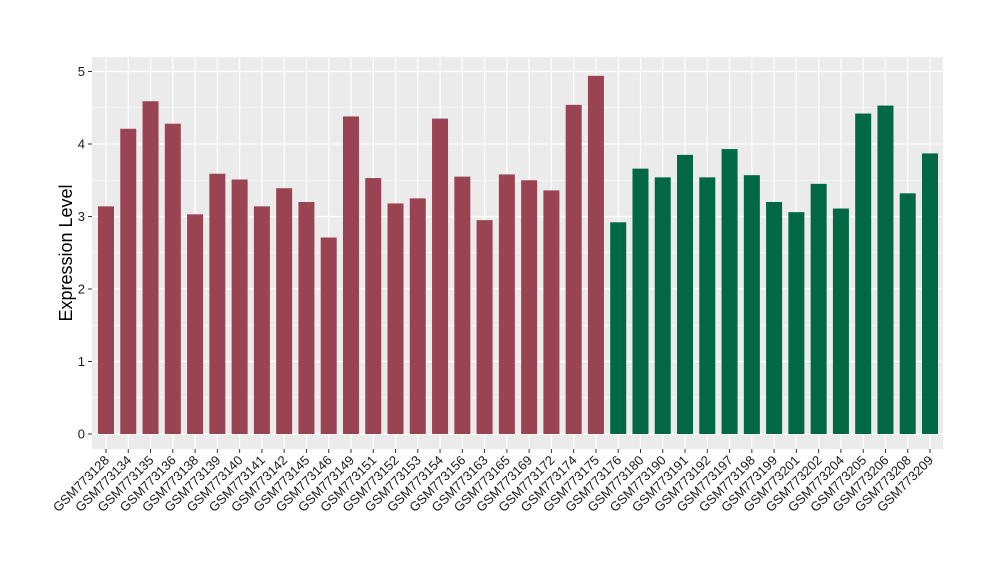 The height and width of the screenshot is (585, 1000). I want to click on bar-GSM773140, so click(239, 306).